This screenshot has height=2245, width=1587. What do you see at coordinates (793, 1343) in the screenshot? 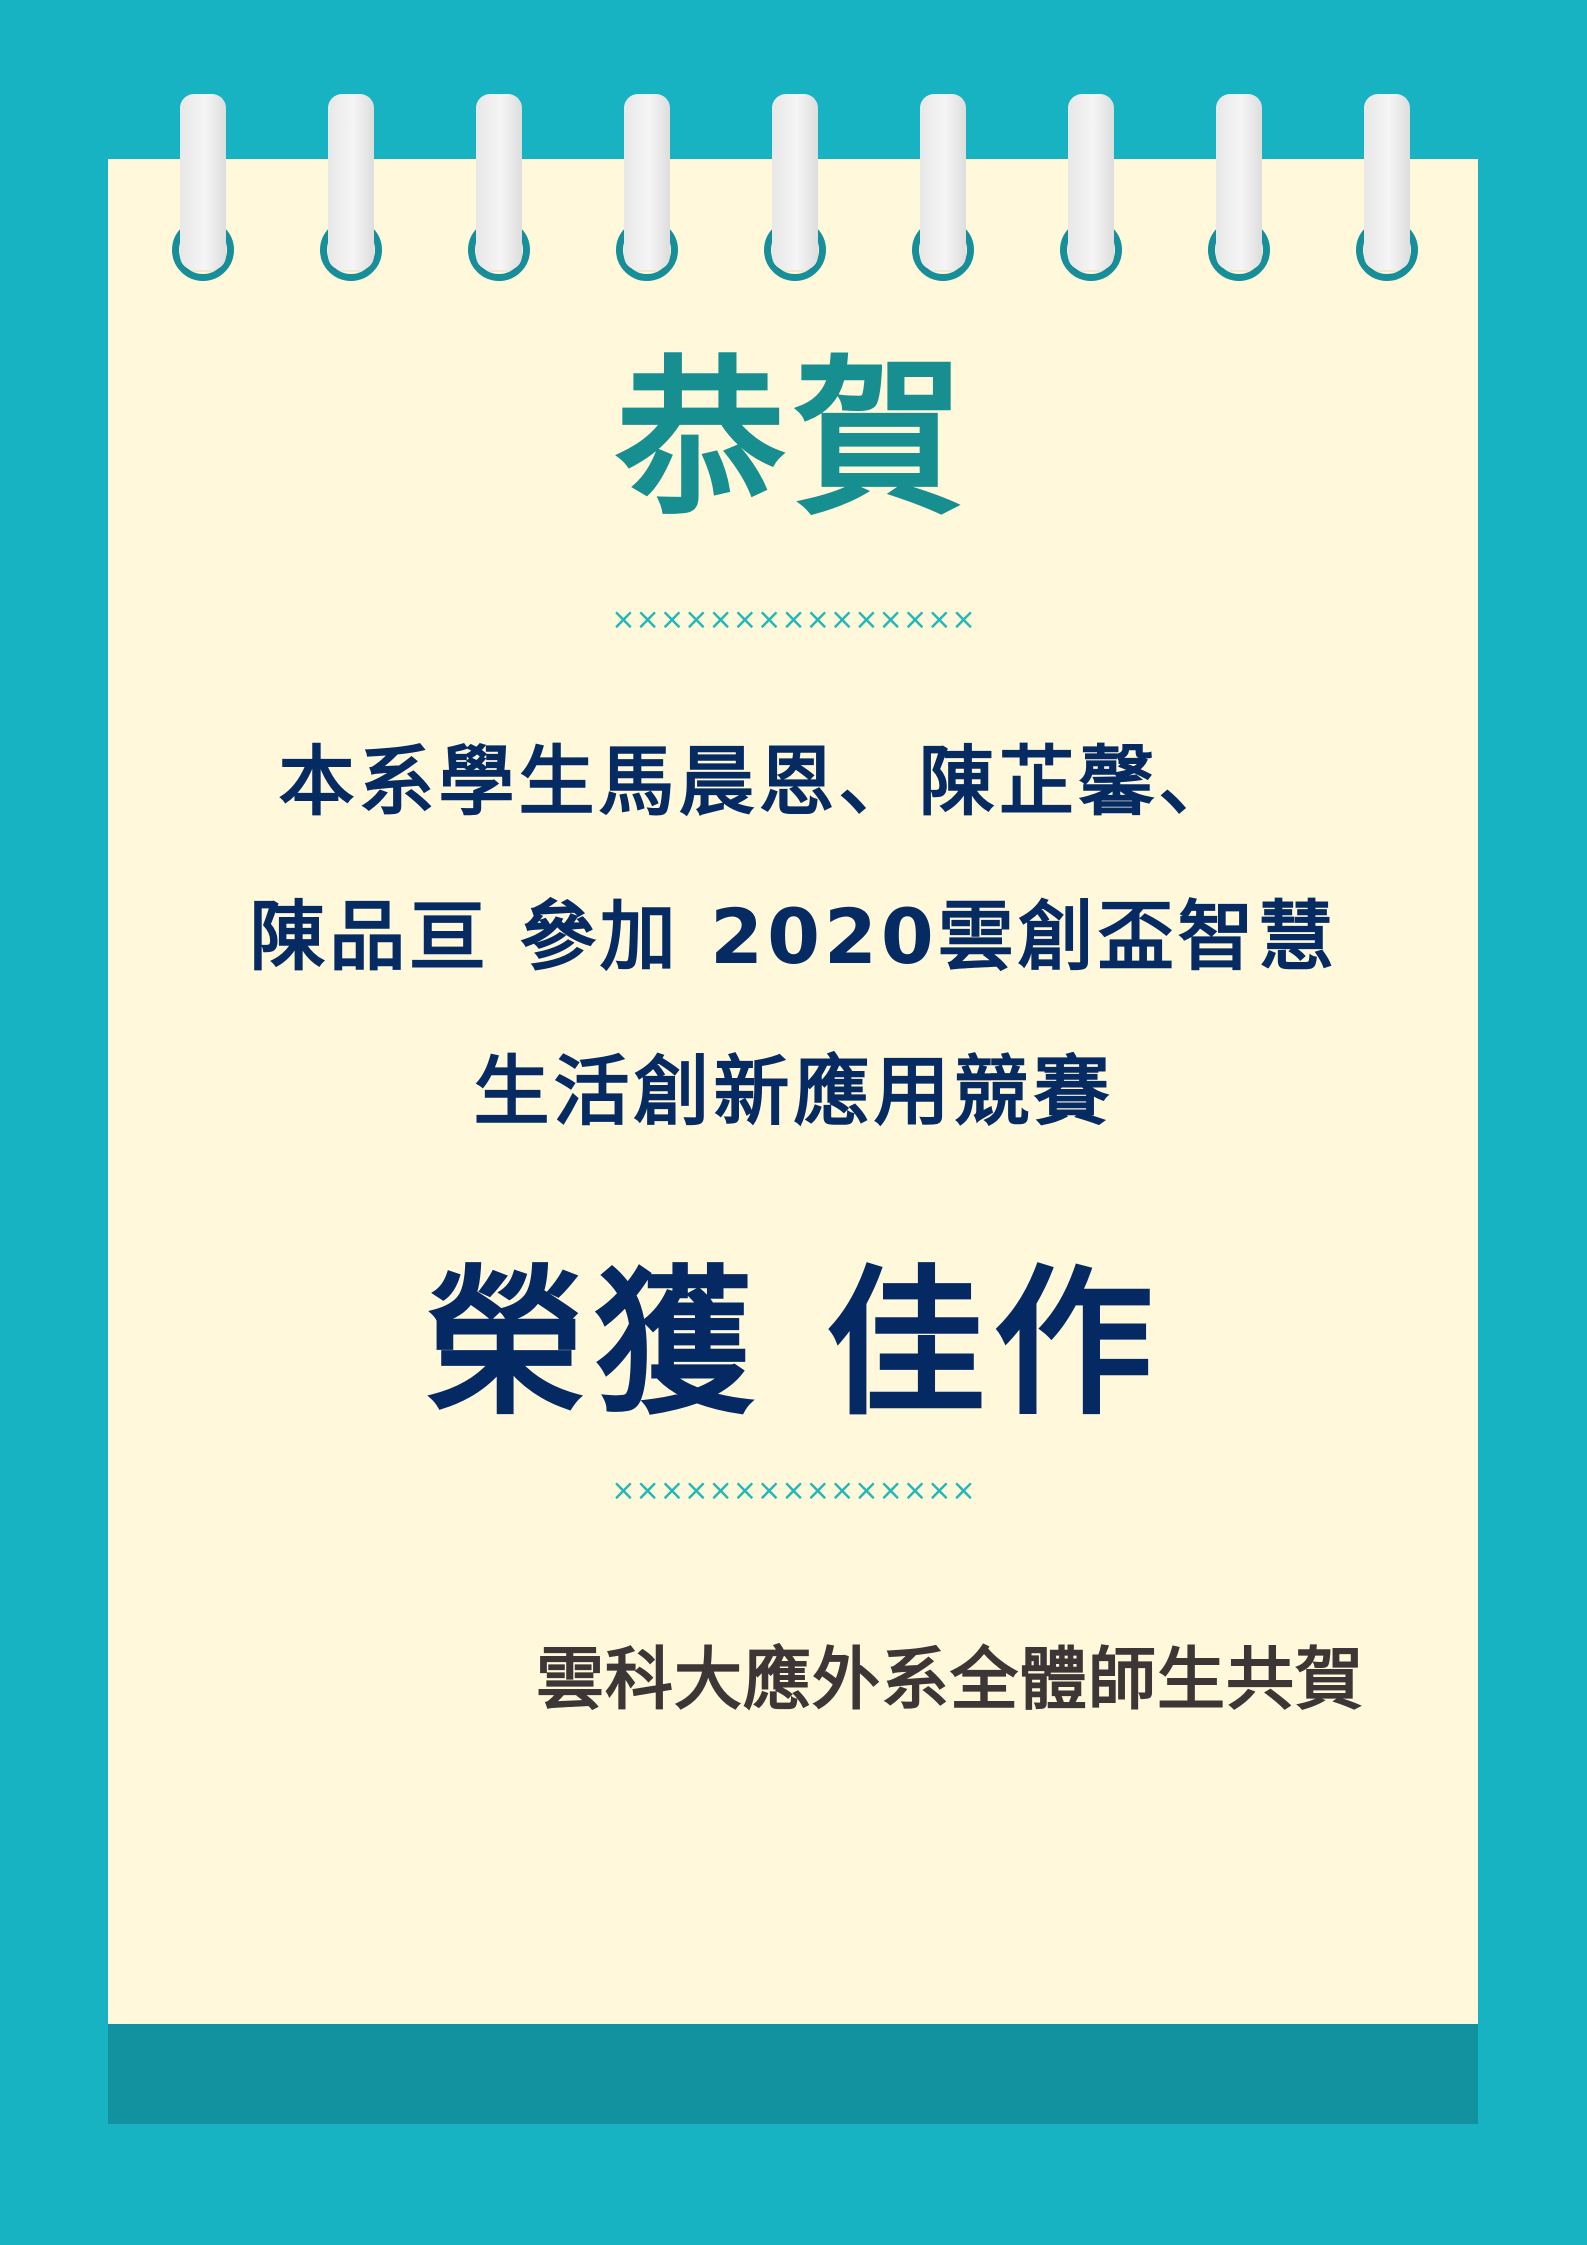
I see `award-text: 榮獲 佳作` at bounding box center [793, 1343].